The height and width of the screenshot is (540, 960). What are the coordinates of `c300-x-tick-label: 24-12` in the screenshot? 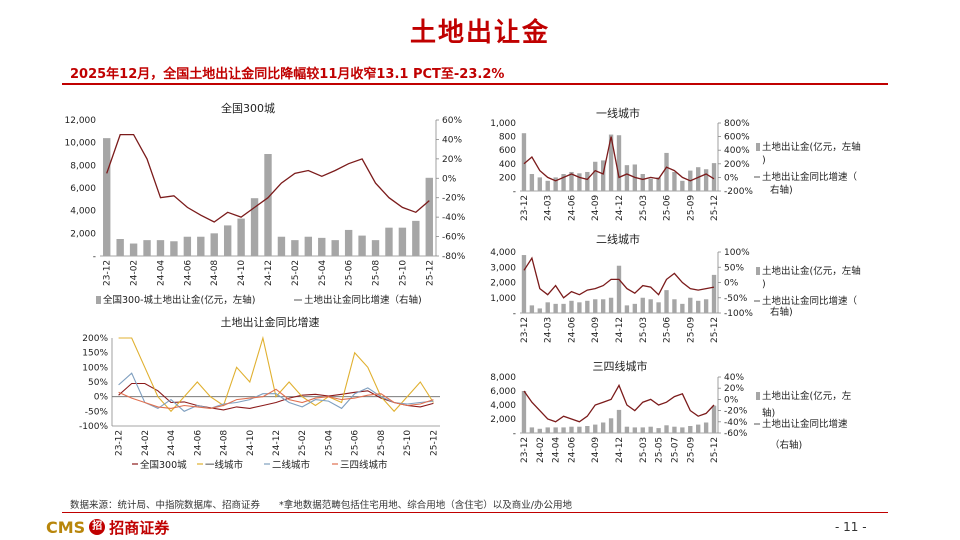 It's located at (269, 273).